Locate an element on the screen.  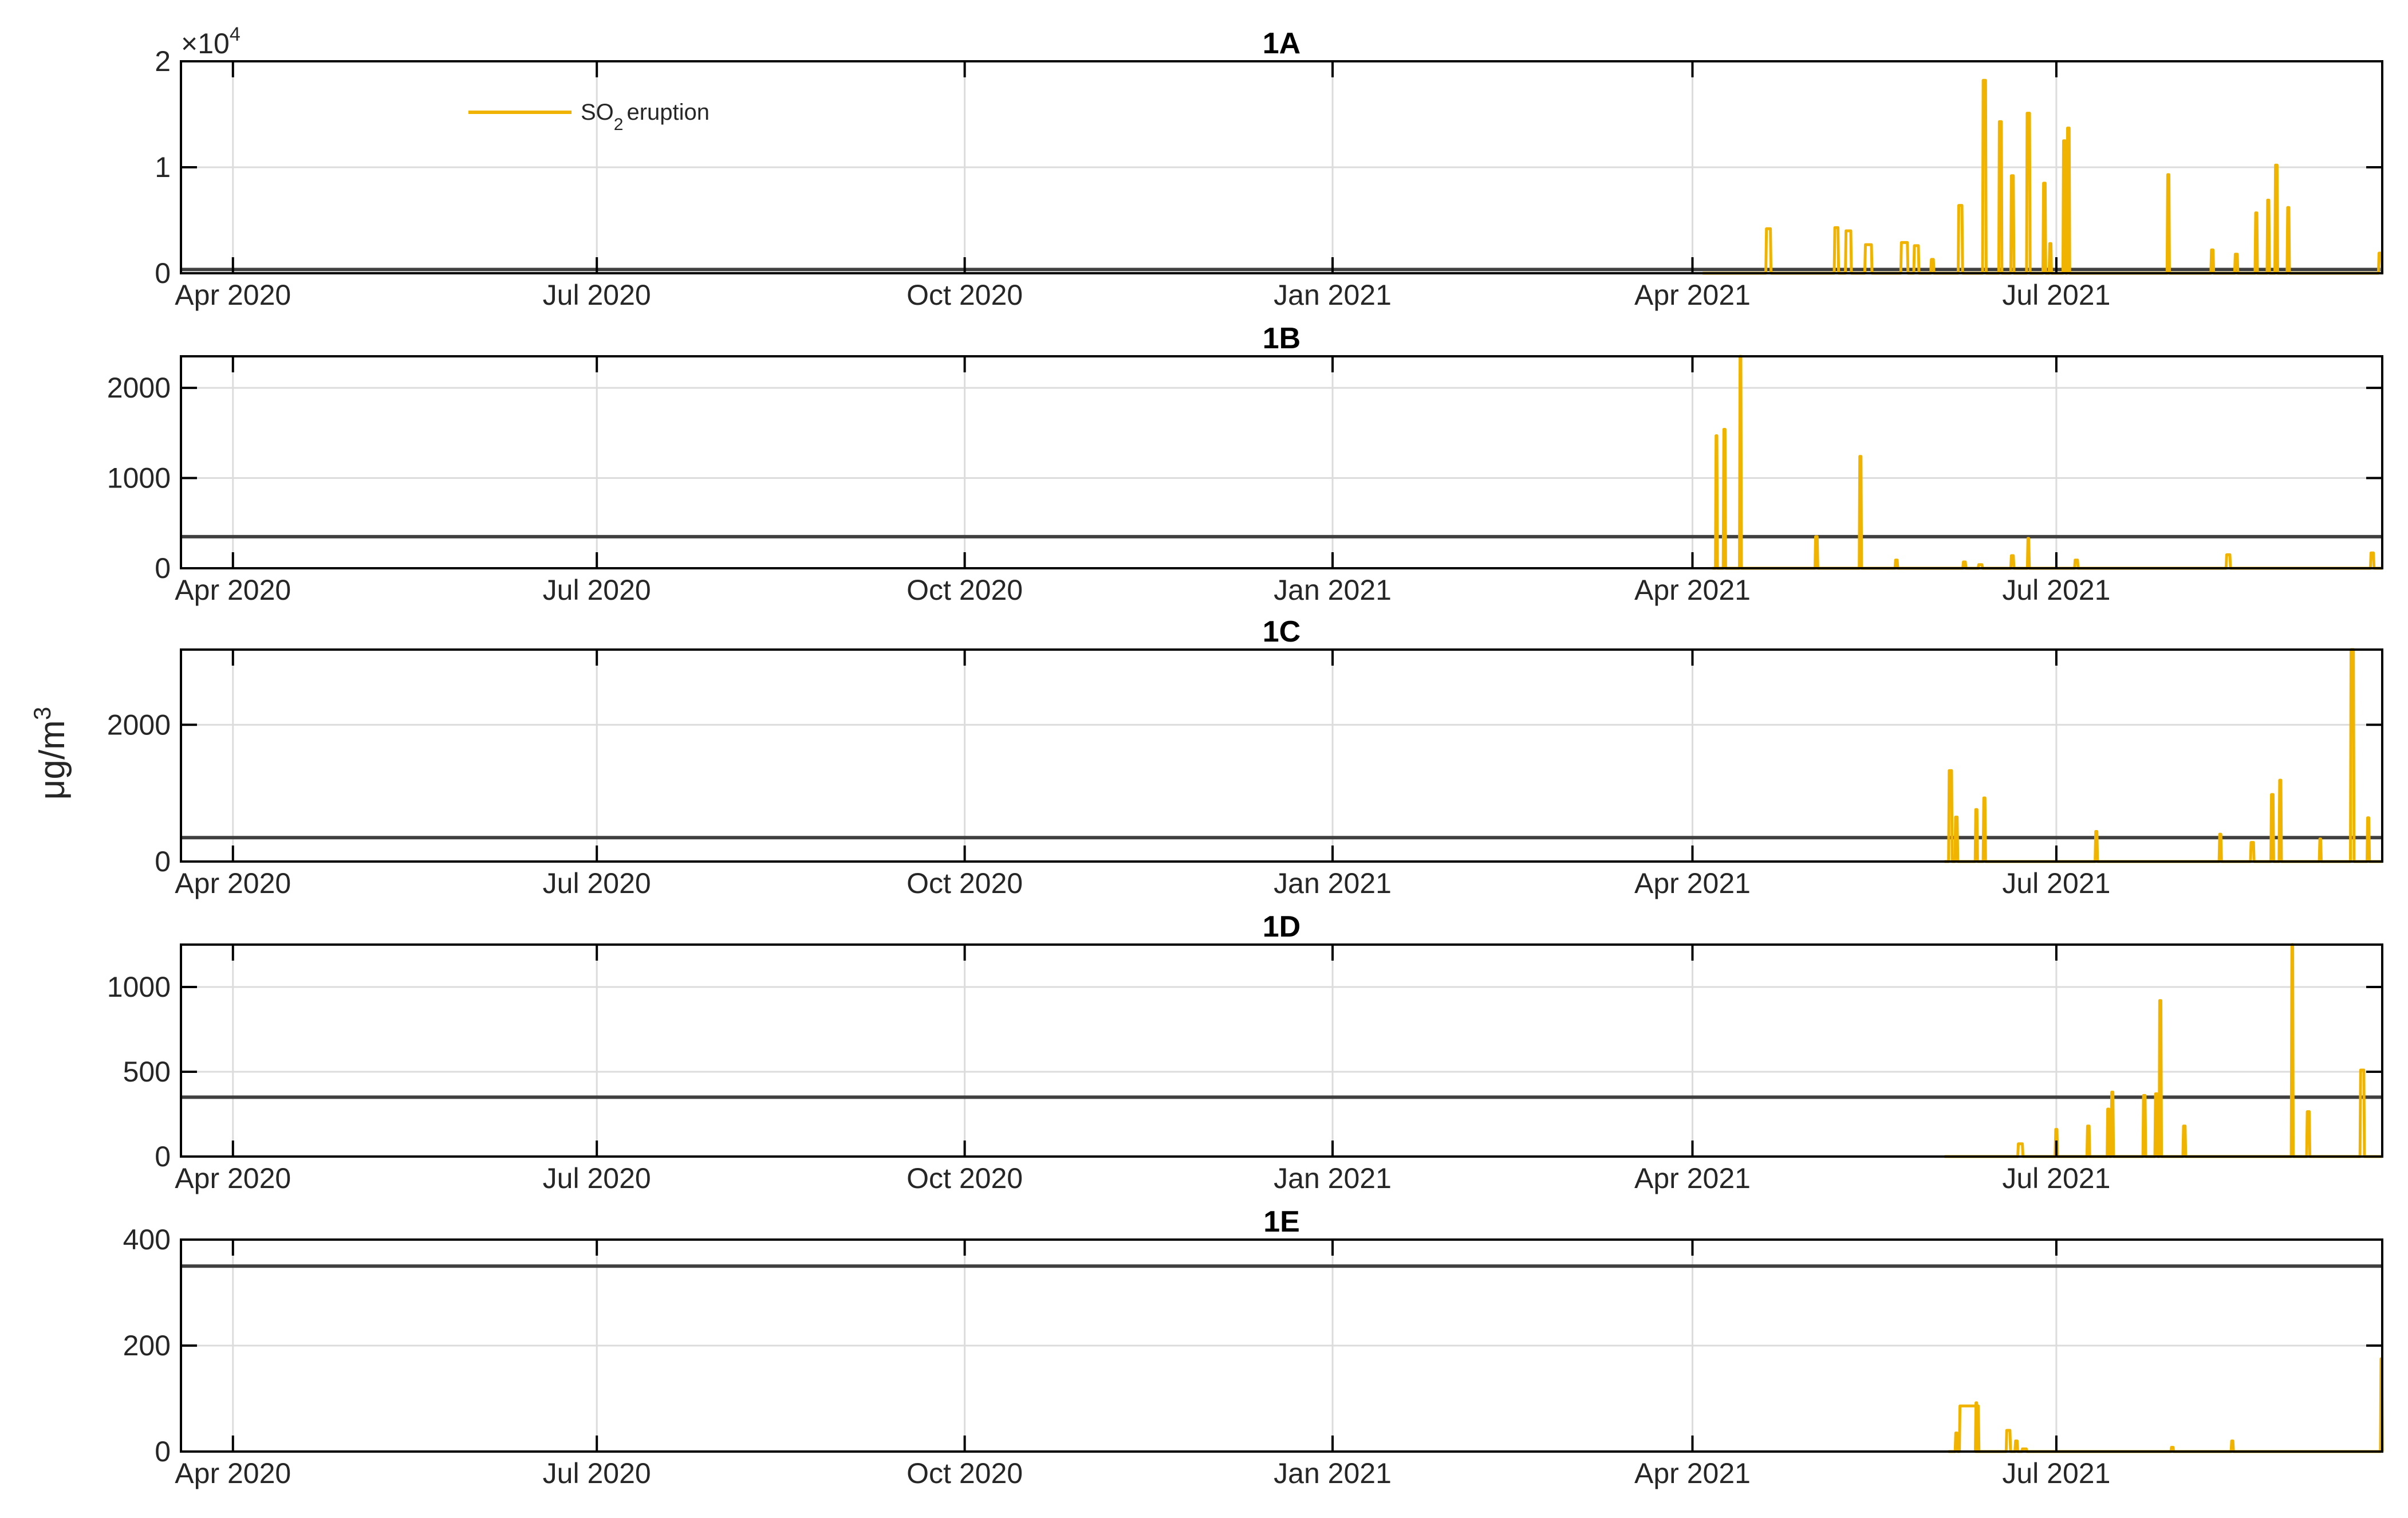
axis-exponent-label: ×10⁴ is located at coordinates (211, 41).